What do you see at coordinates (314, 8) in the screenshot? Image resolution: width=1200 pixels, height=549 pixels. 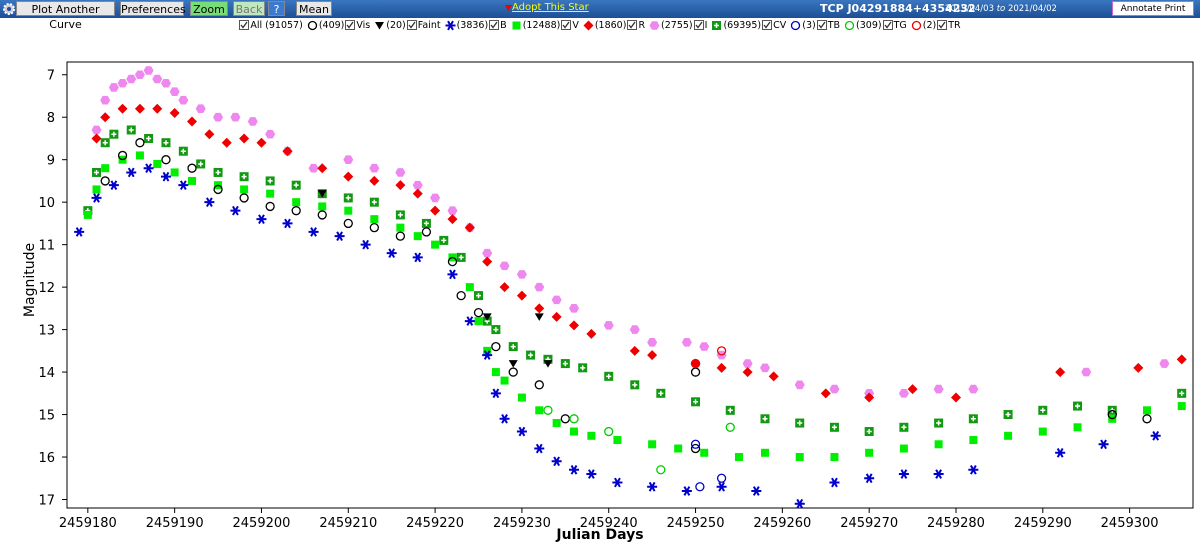 I see `button: Mean` at bounding box center [314, 8].